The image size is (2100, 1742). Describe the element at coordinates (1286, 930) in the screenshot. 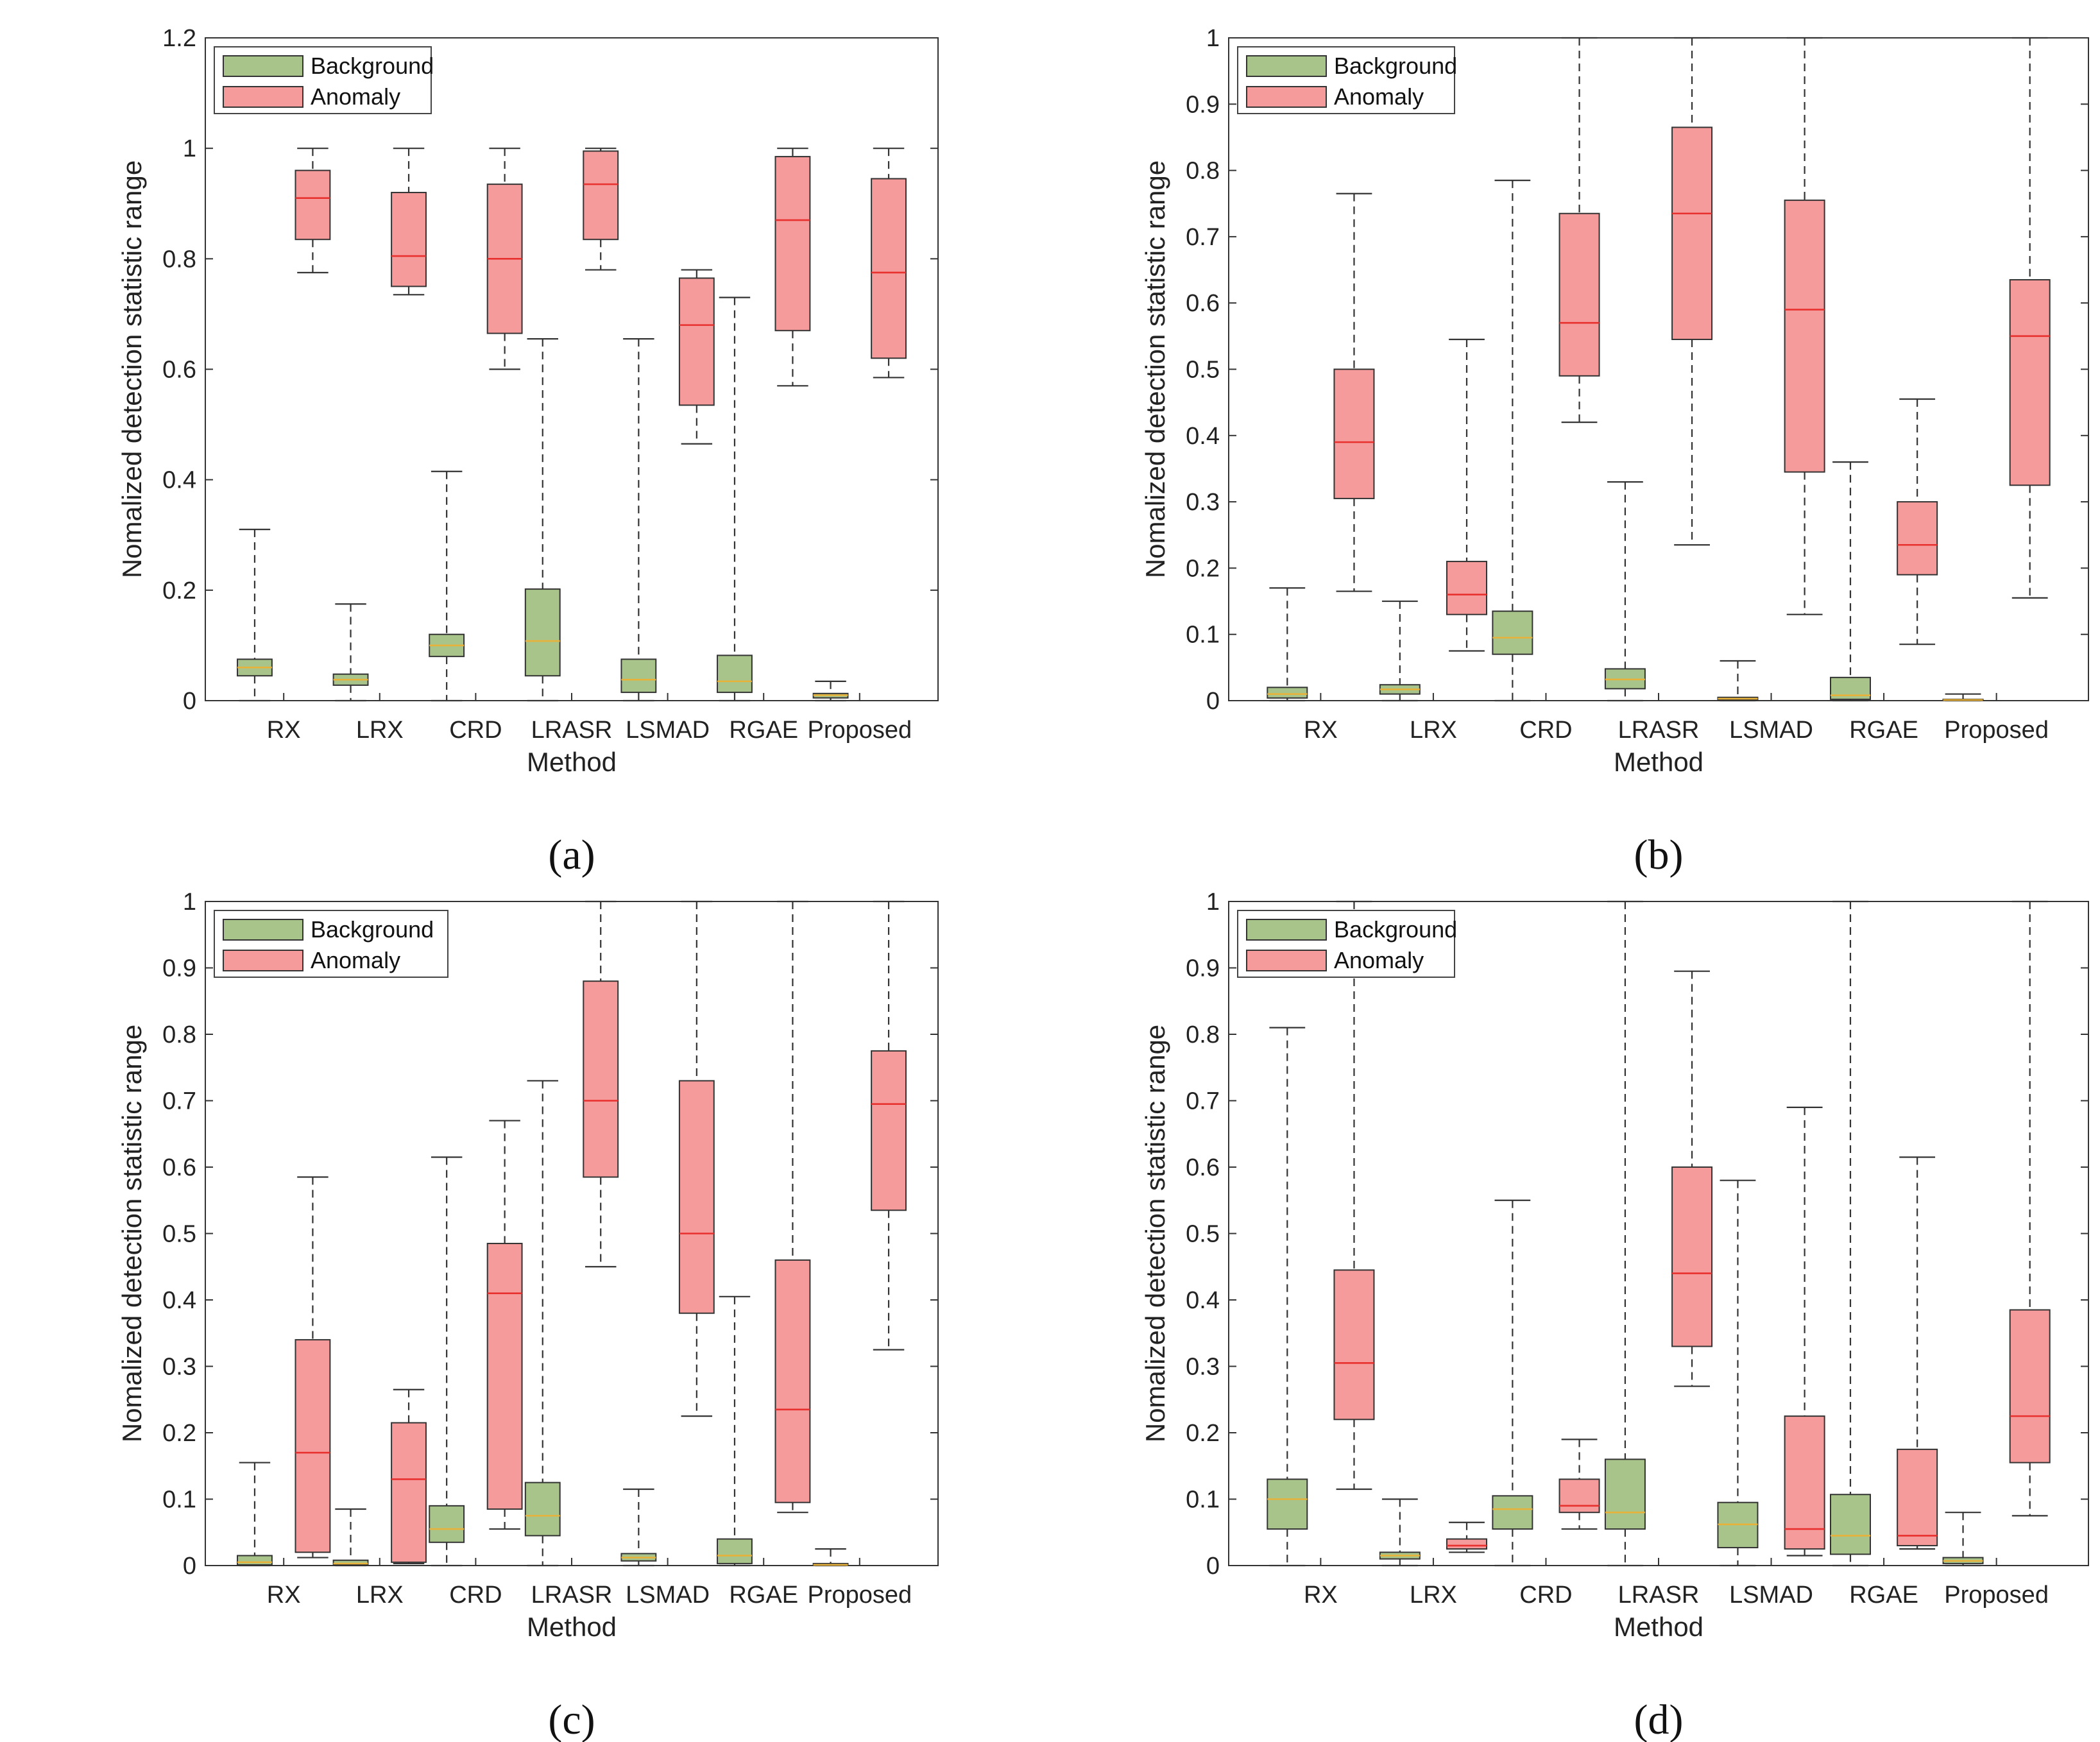

I see `legend-swatch-background` at that location.